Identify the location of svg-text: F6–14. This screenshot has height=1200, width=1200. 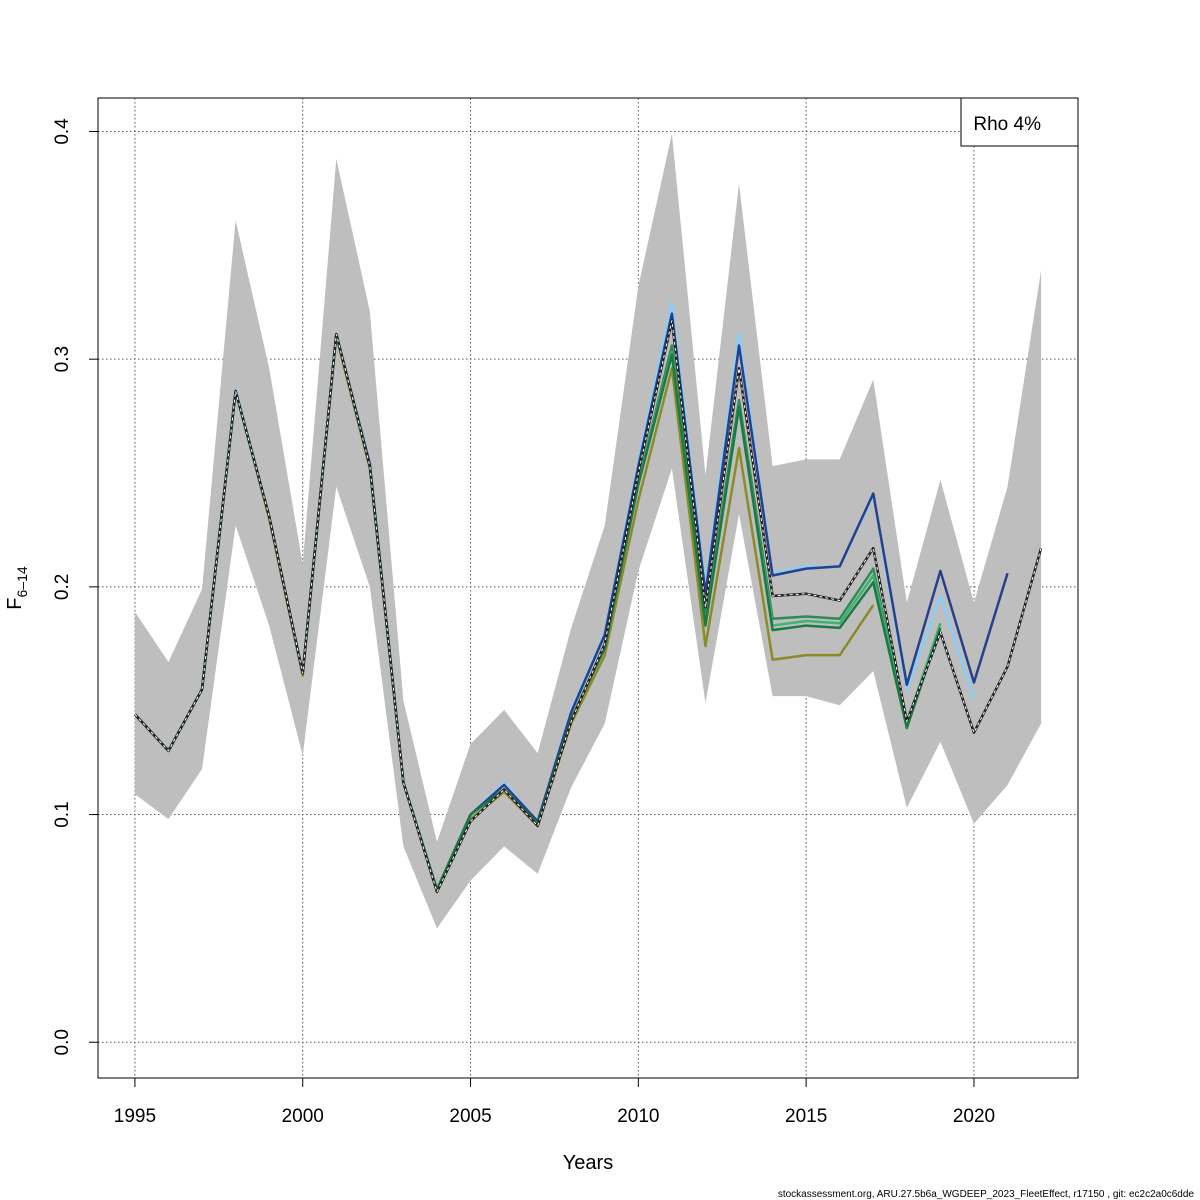
(17, 588).